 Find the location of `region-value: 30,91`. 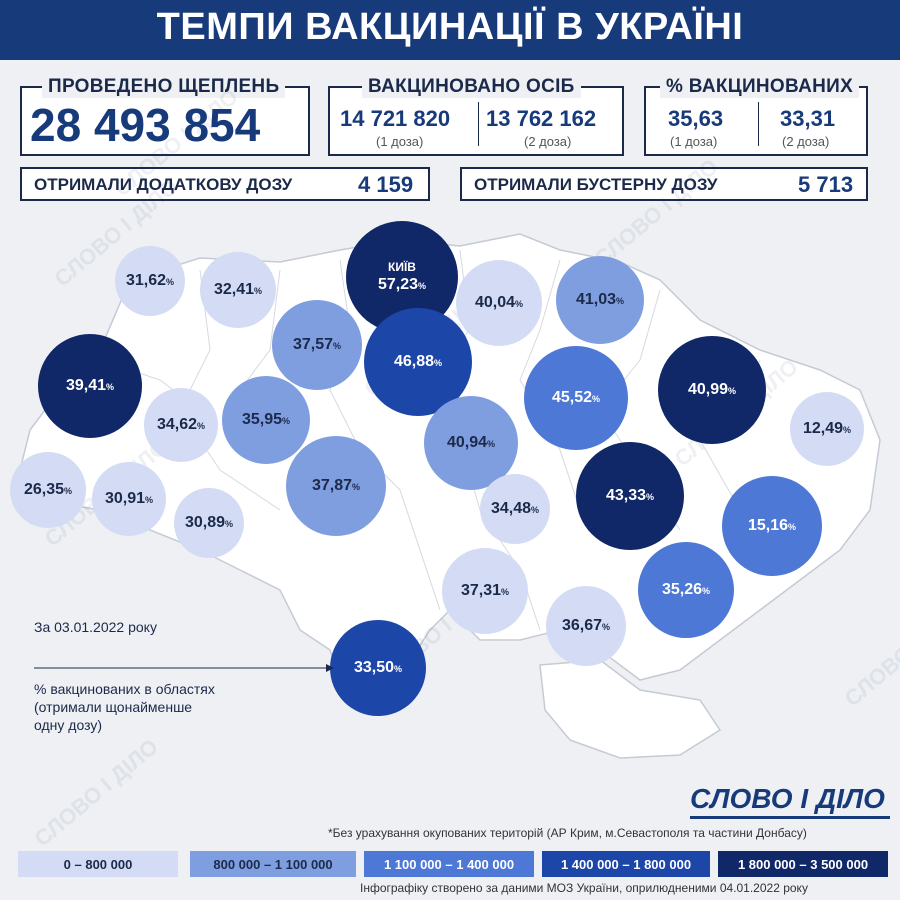

region-value: 30,91 is located at coordinates (125, 498).